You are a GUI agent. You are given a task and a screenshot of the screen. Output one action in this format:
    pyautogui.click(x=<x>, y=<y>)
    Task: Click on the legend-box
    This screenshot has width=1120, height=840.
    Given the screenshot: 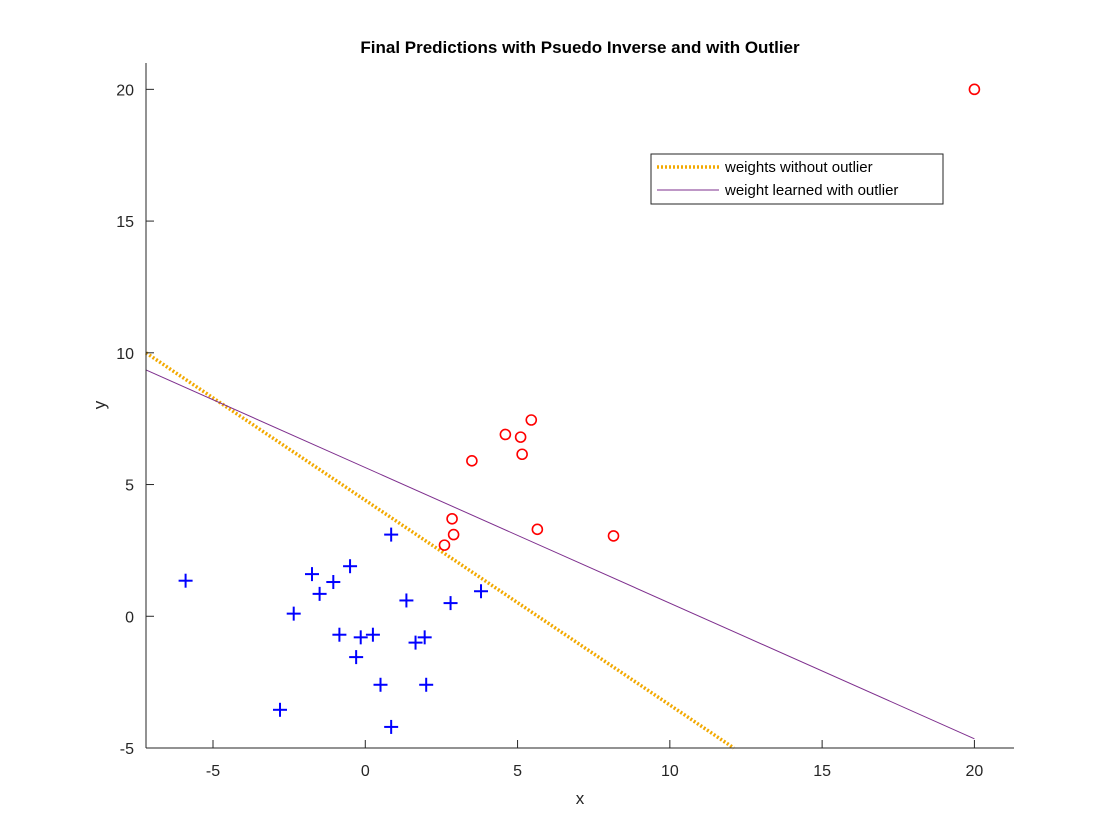 What is the action you would take?
    pyautogui.click(x=797, y=179)
    